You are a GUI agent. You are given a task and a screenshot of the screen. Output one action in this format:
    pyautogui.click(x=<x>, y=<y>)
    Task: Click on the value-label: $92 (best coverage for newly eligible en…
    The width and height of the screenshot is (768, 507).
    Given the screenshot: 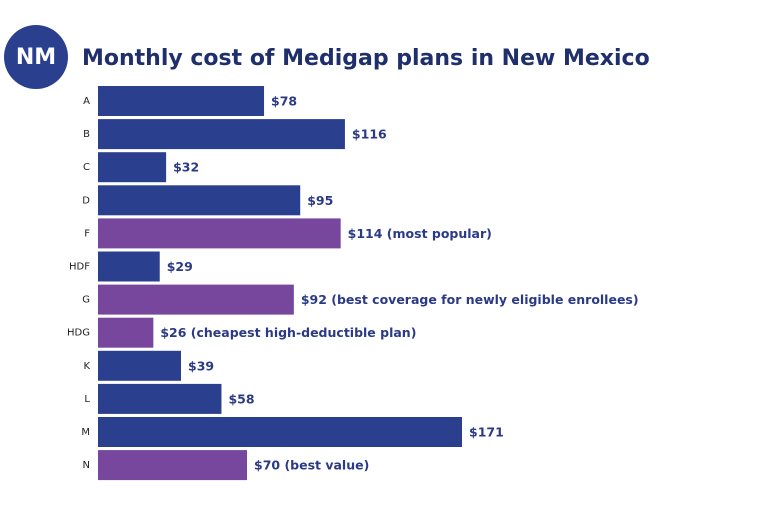 What is the action you would take?
    pyautogui.click(x=470, y=299)
    